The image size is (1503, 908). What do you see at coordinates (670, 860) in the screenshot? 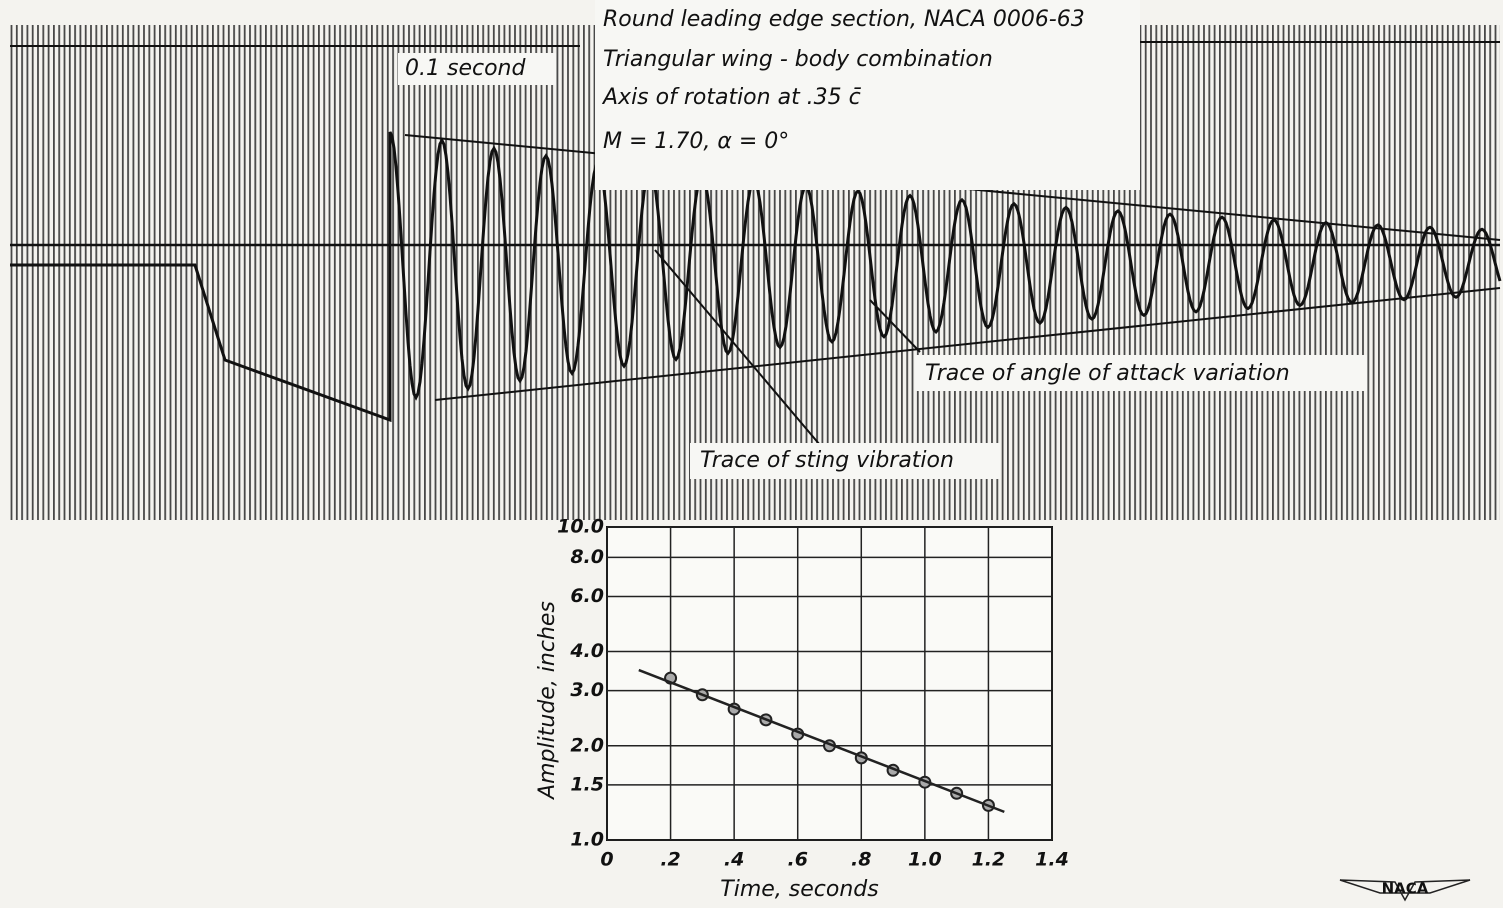
I see `x-tick-label: .2` at bounding box center [670, 860].